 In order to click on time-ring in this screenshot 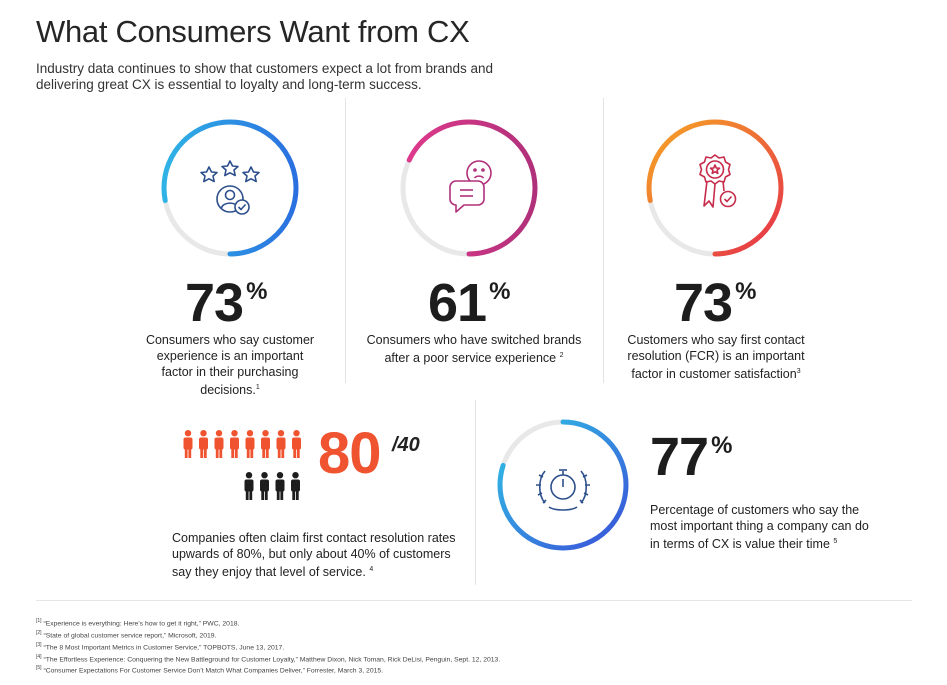, I will do `click(563, 485)`.